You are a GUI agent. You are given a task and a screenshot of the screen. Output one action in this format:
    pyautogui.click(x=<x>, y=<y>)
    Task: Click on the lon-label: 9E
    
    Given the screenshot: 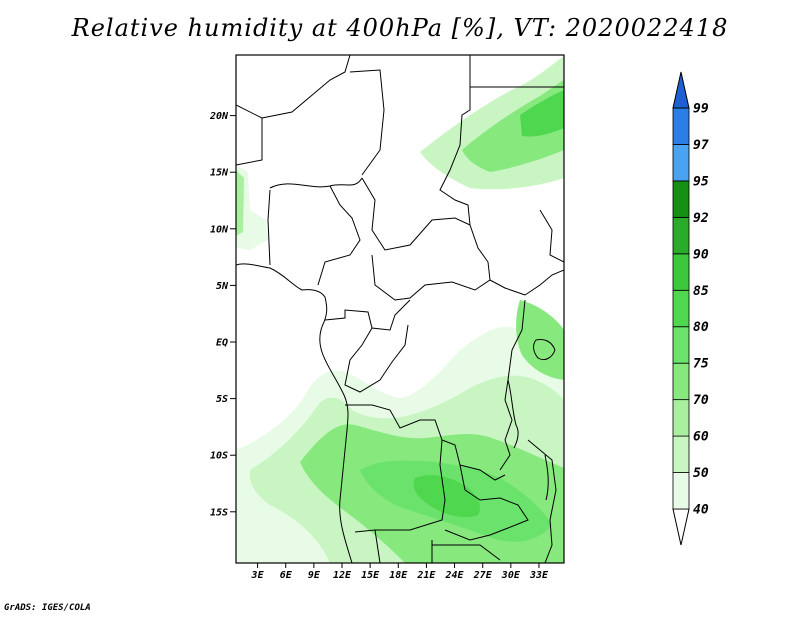 What is the action you would take?
    pyautogui.click(x=314, y=575)
    